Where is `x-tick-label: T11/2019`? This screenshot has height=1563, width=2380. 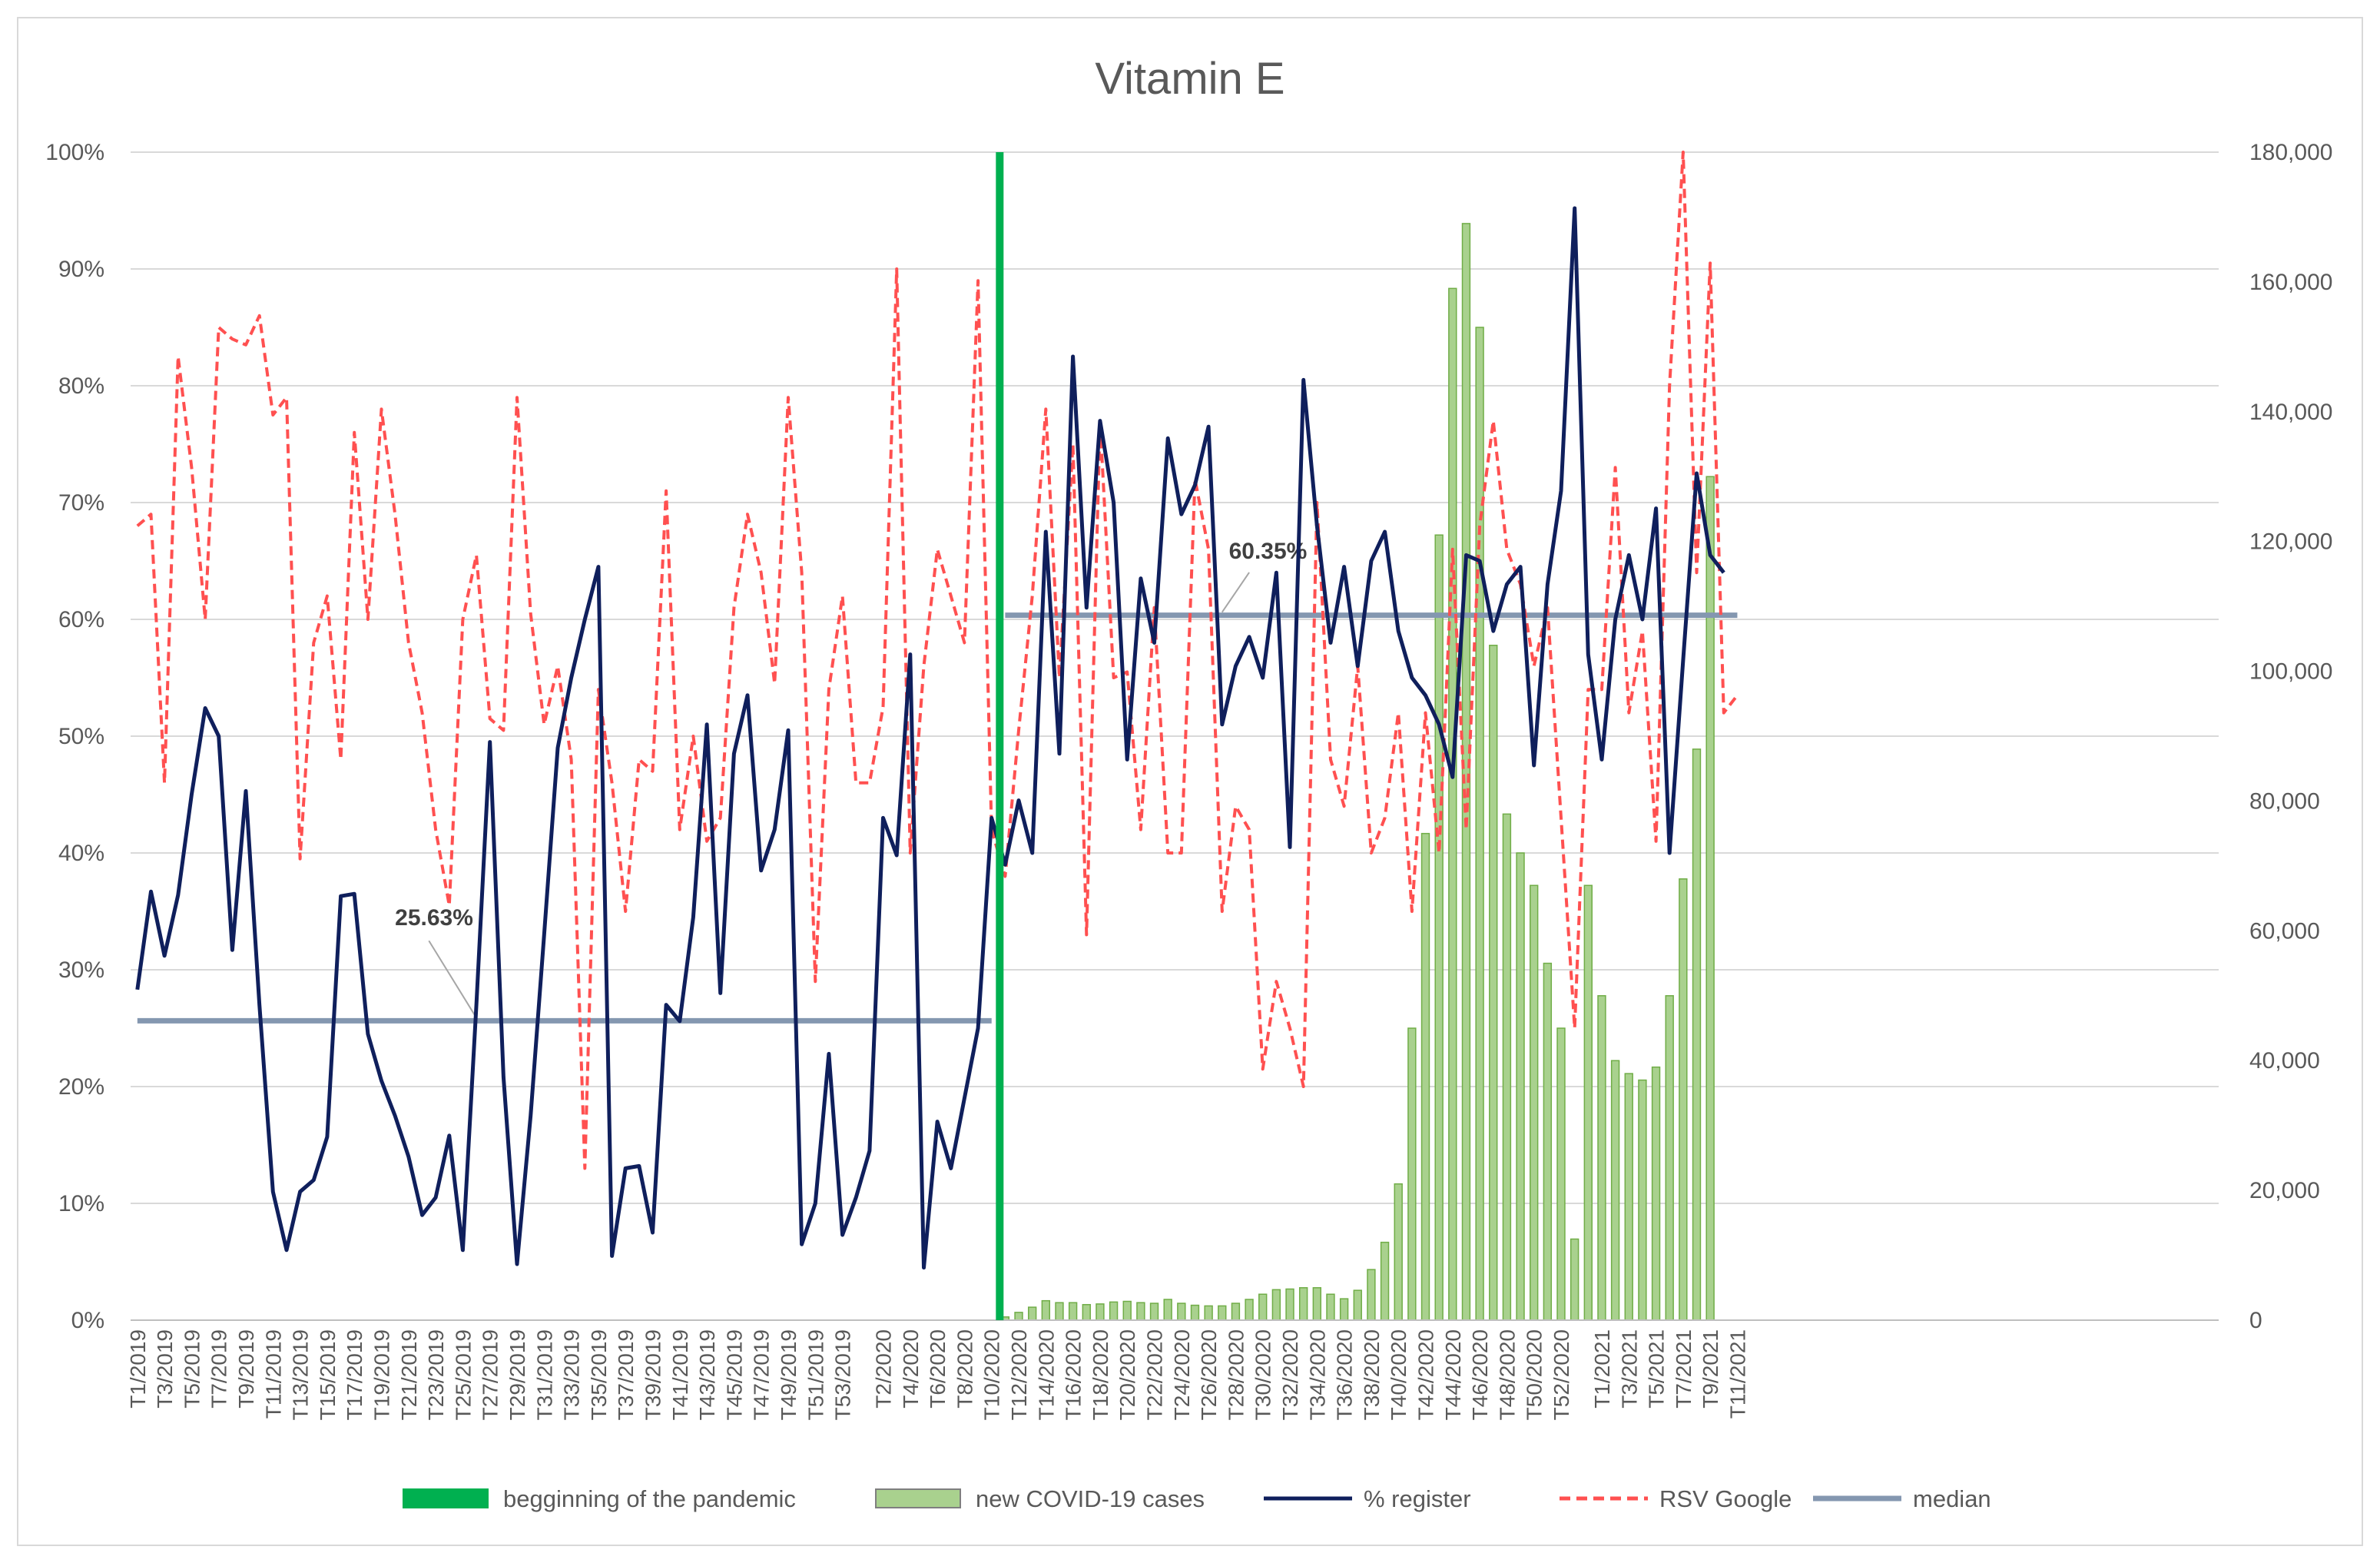
x-tick-label: T11/2019 is located at coordinates (273, 1374).